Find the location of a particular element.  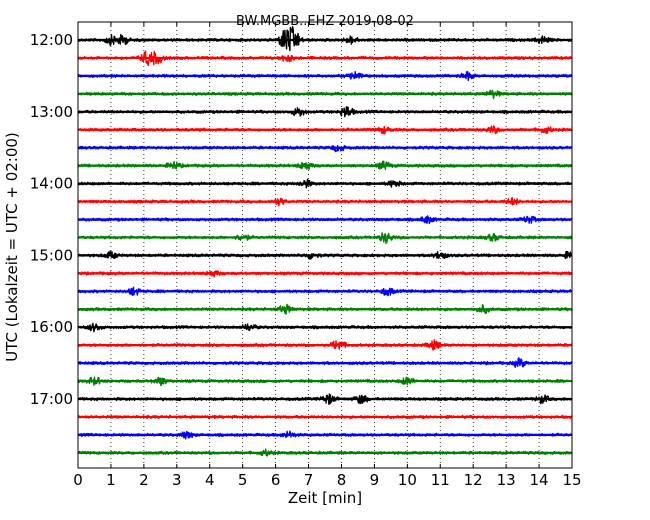

x-tick-label: 14 is located at coordinates (539, 480).